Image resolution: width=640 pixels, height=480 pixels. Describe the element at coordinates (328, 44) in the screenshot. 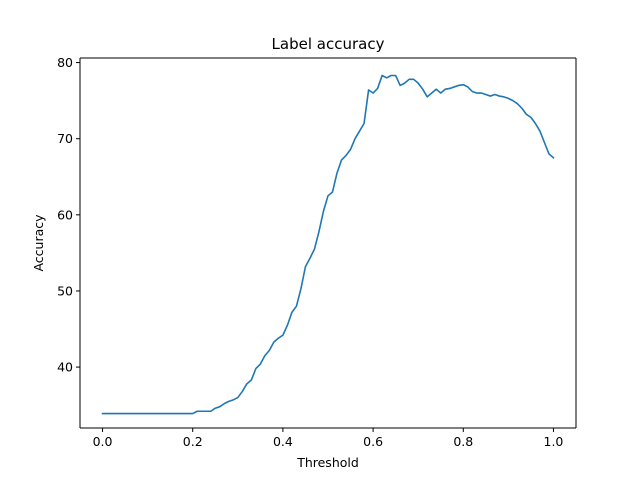

I see `chart-title: Label accuracy` at that location.